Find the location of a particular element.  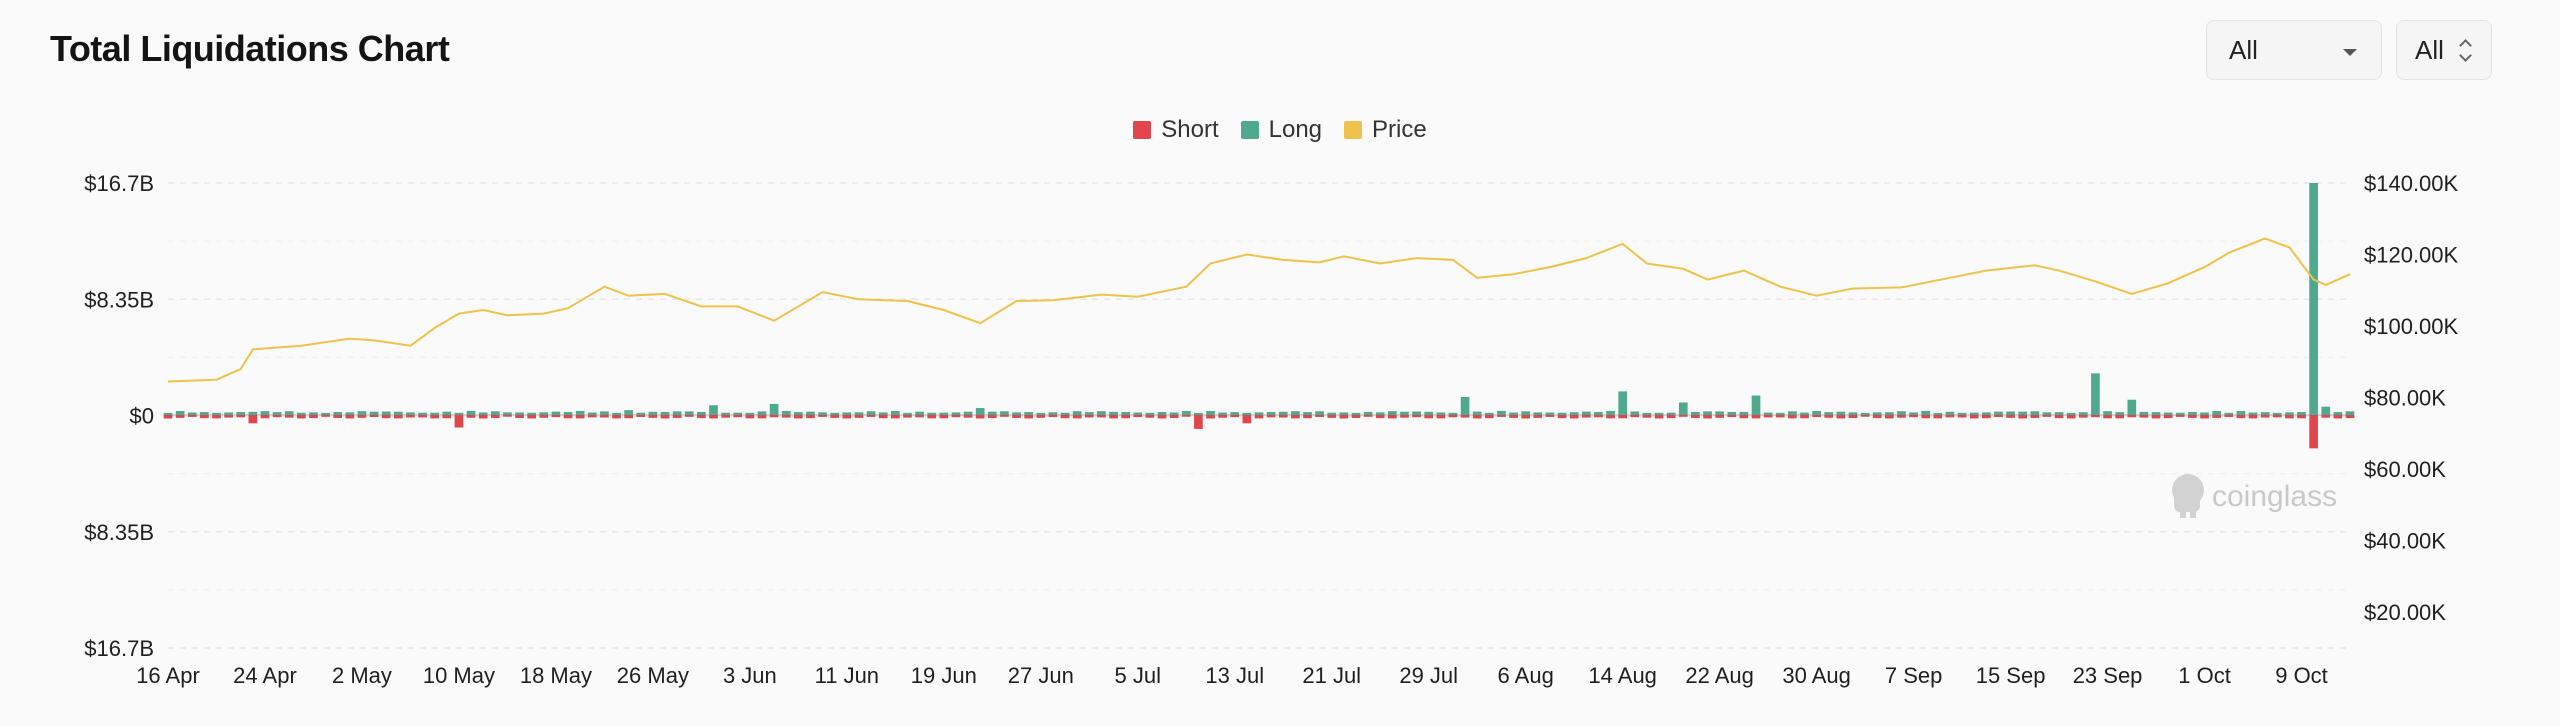

legend-item-long: Long is located at coordinates (1281, 130).